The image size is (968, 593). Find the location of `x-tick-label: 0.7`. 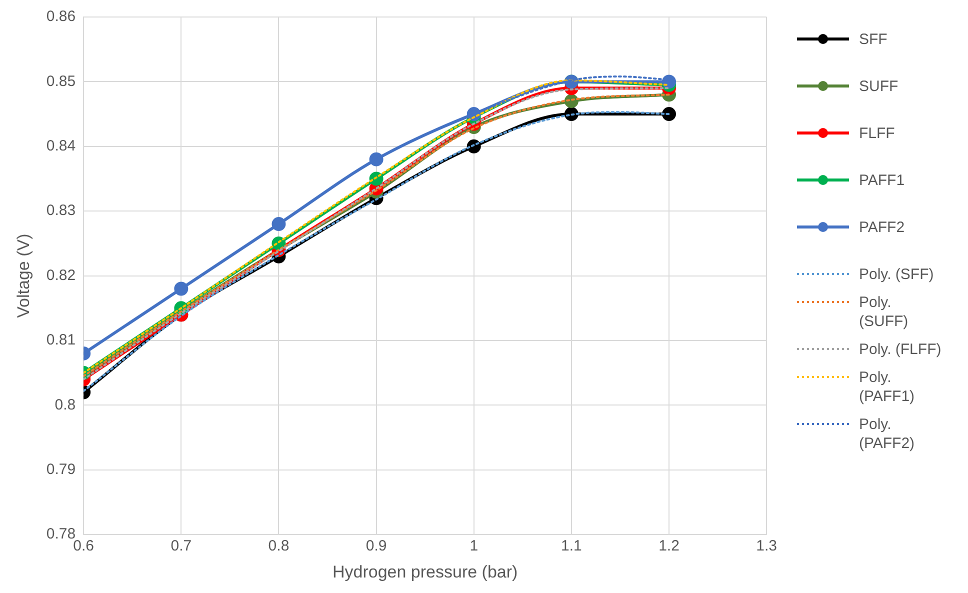

x-tick-label: 0.7 is located at coordinates (181, 546).